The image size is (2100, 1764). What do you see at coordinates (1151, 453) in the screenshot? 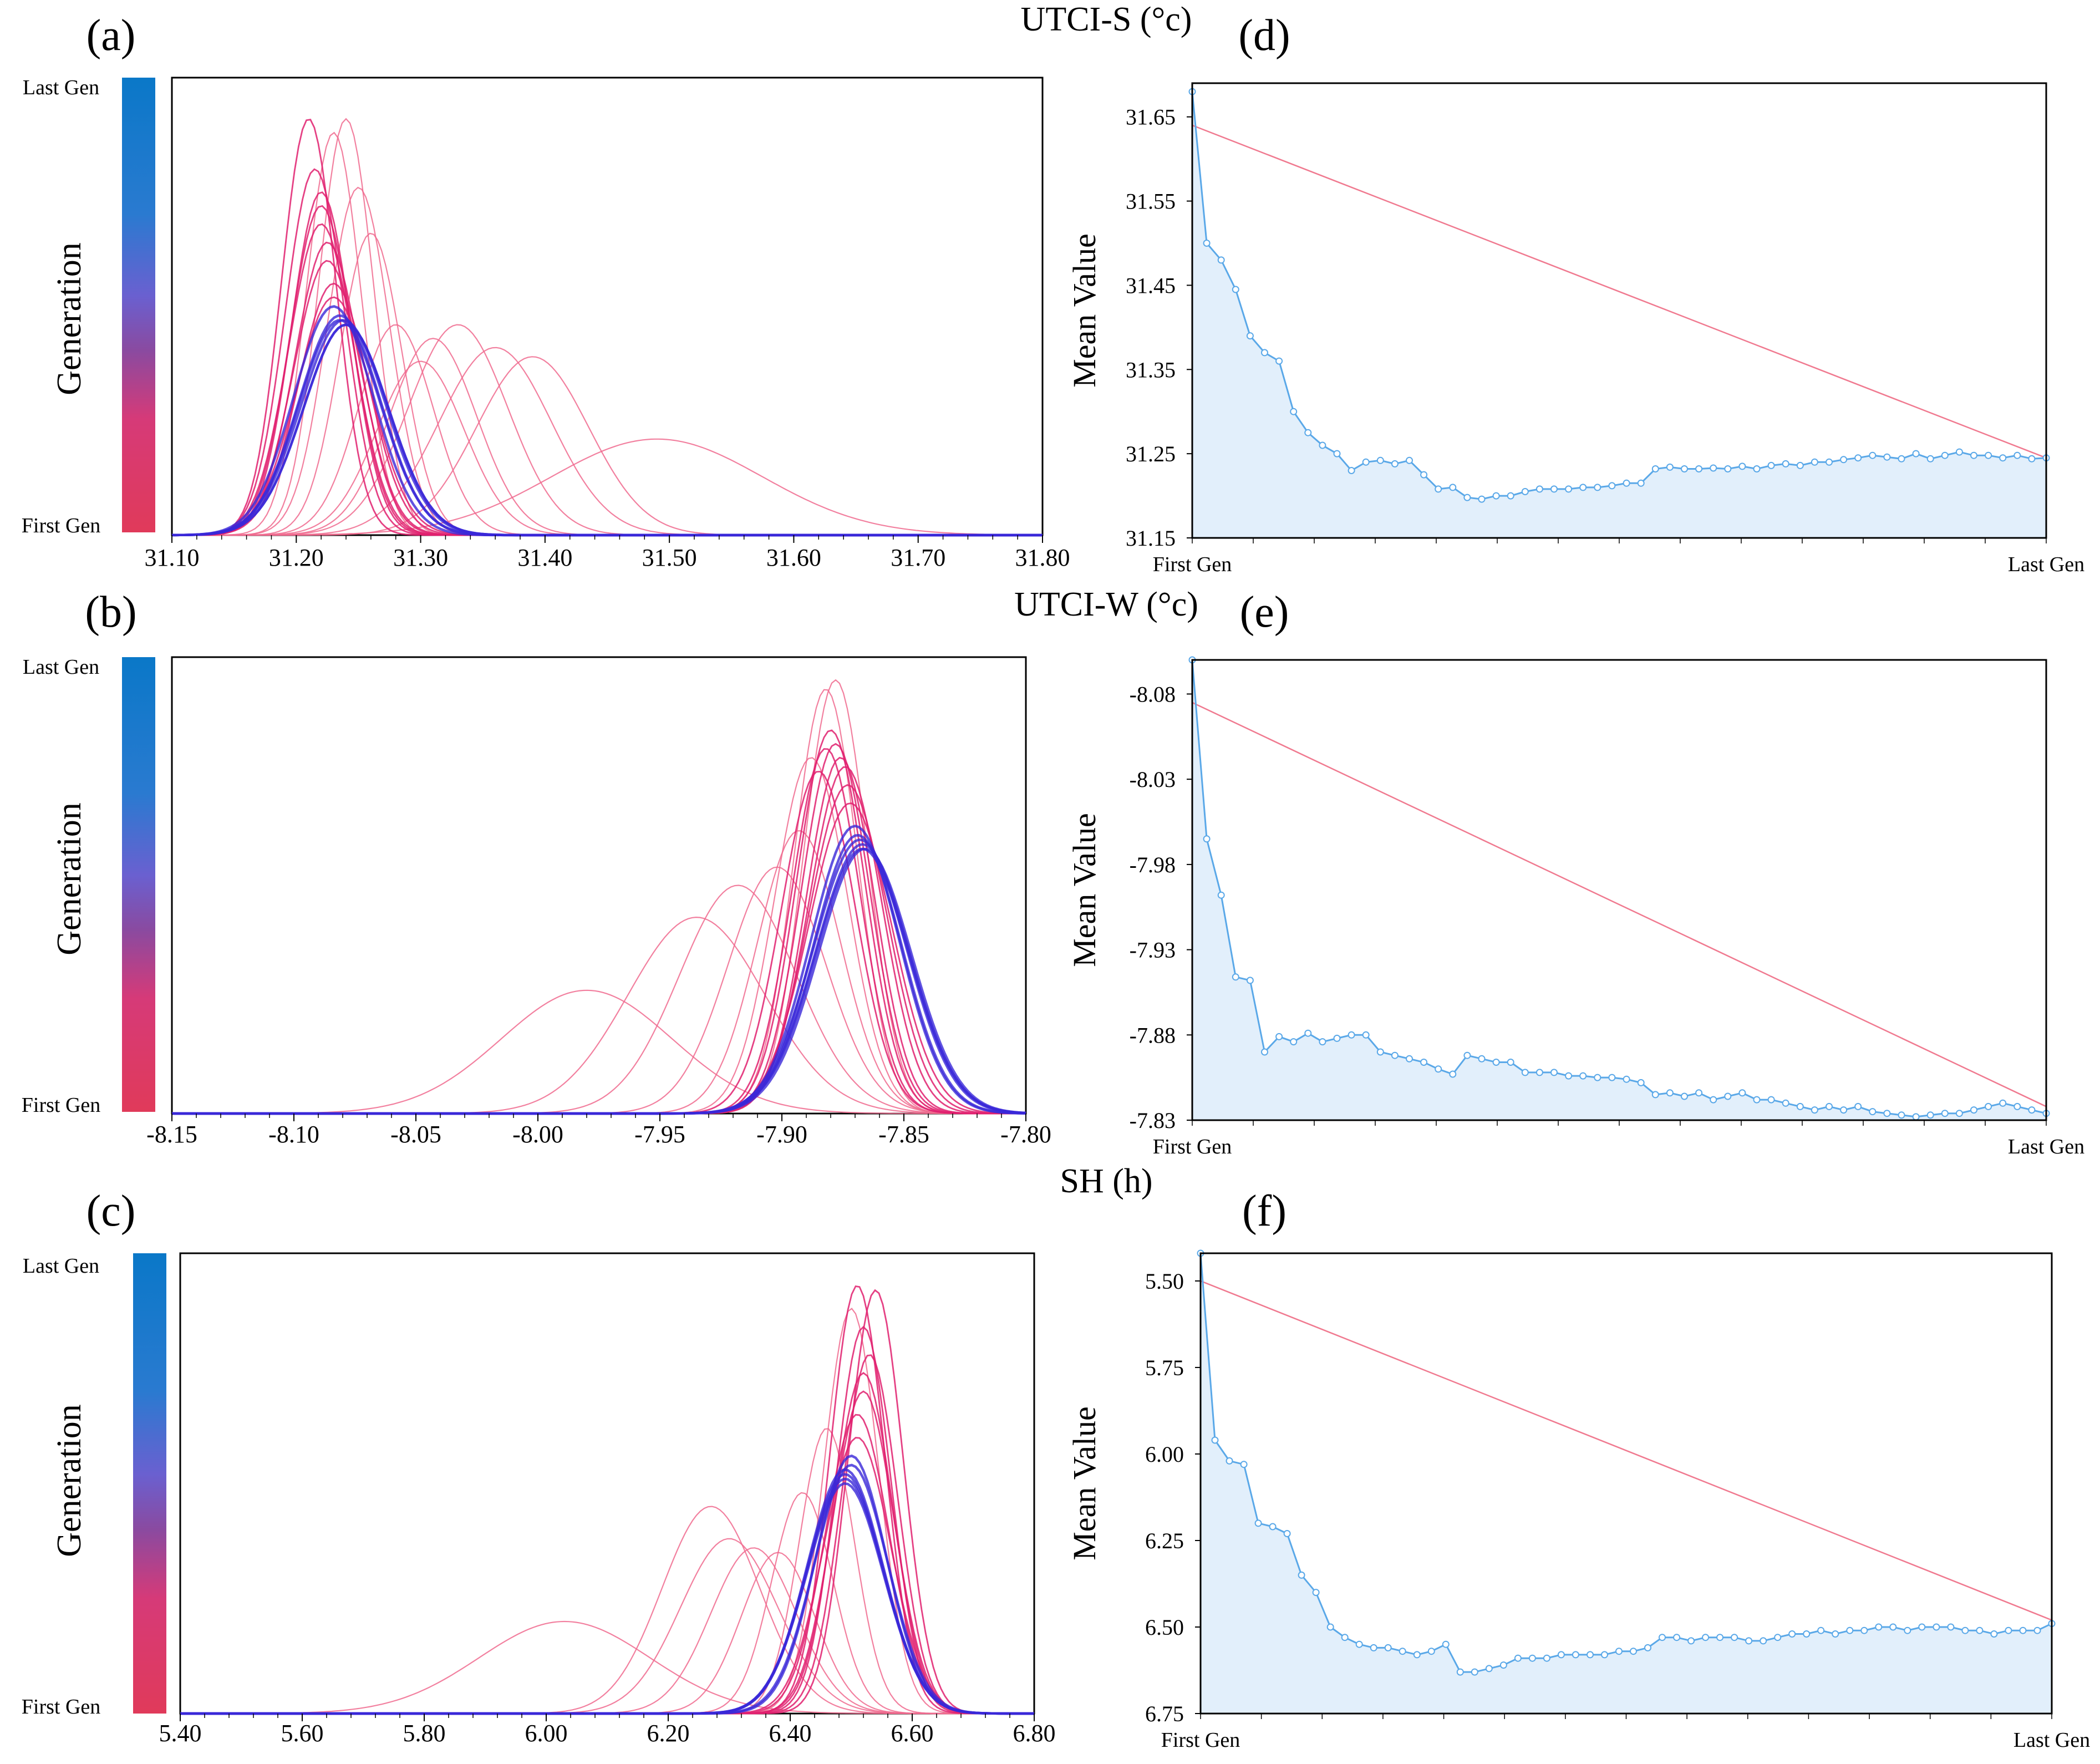
I see `y-tick-label: 31.25` at bounding box center [1151, 453].